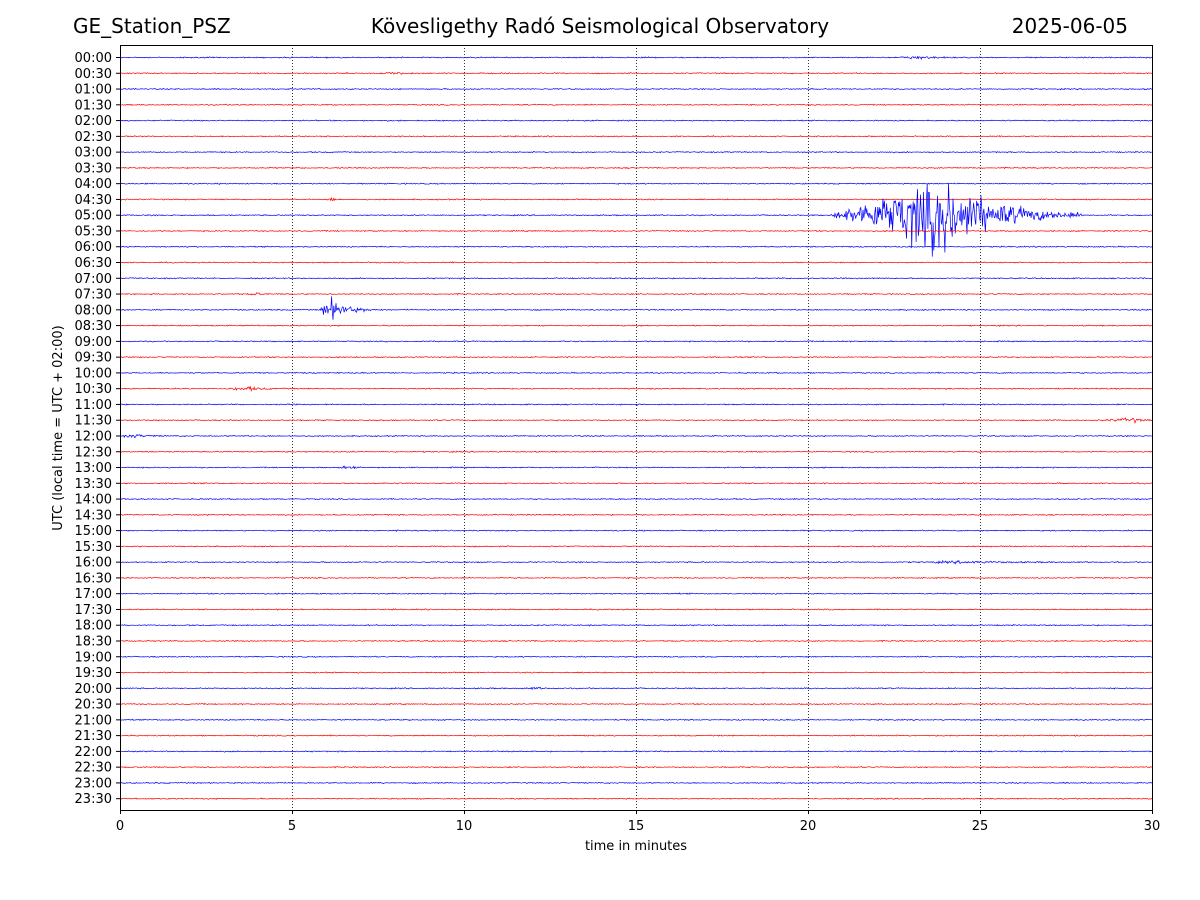  Describe the element at coordinates (636, 704) in the screenshot. I see `trace-2030` at that location.